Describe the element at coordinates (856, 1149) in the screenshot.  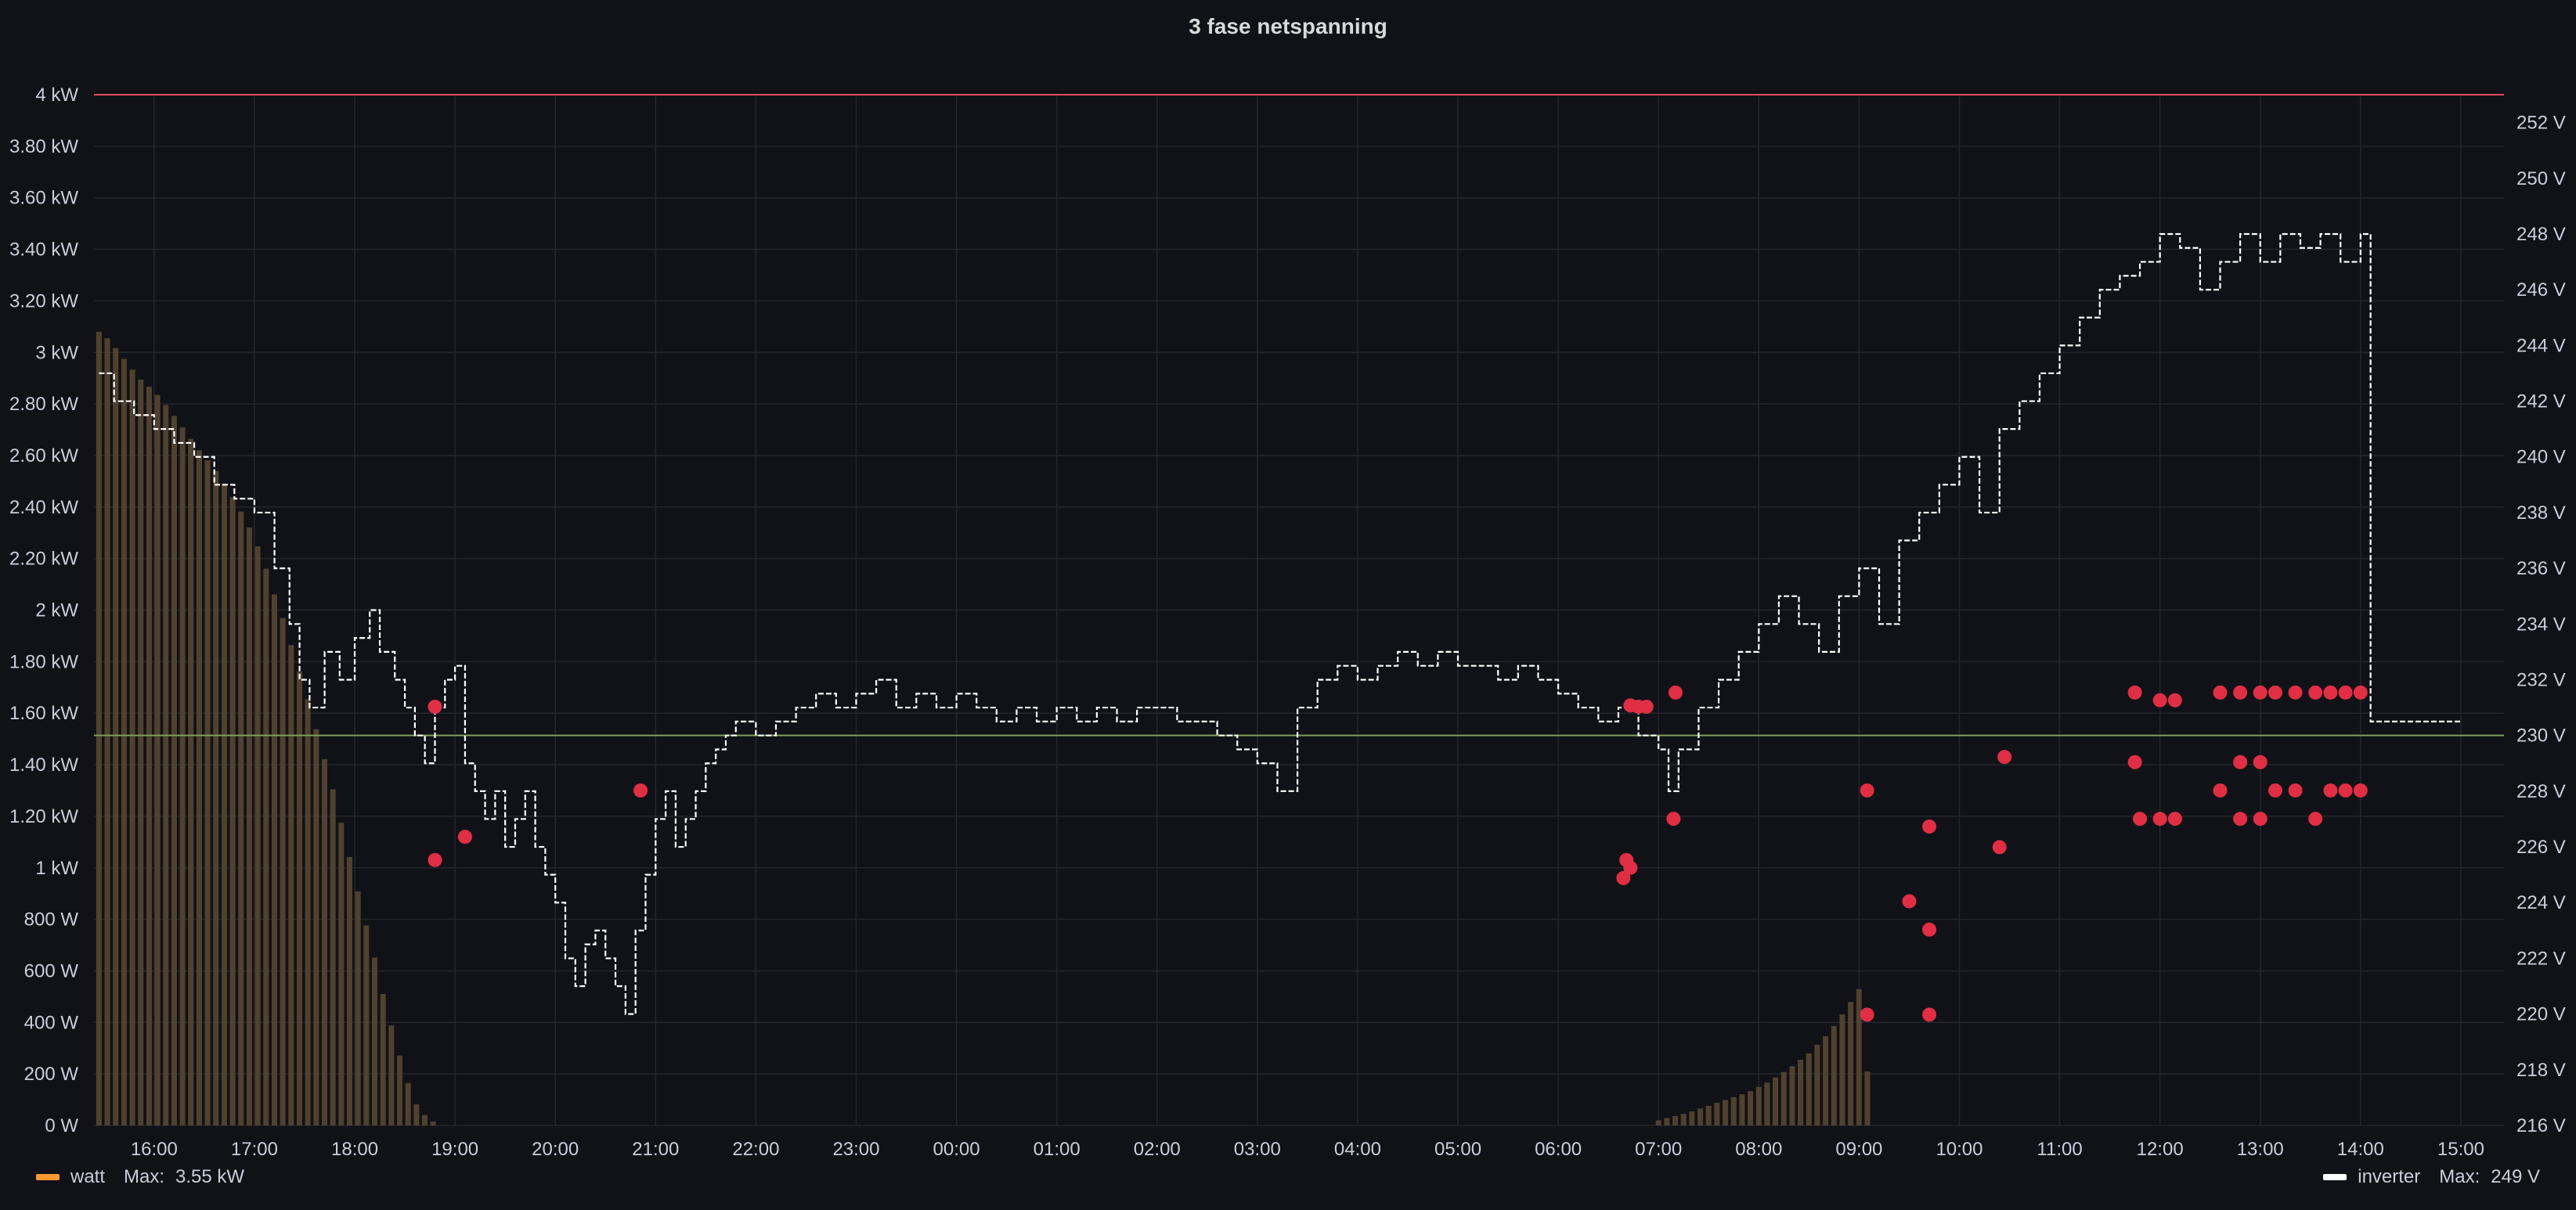
I see `x-tick-label: 23:00` at that location.